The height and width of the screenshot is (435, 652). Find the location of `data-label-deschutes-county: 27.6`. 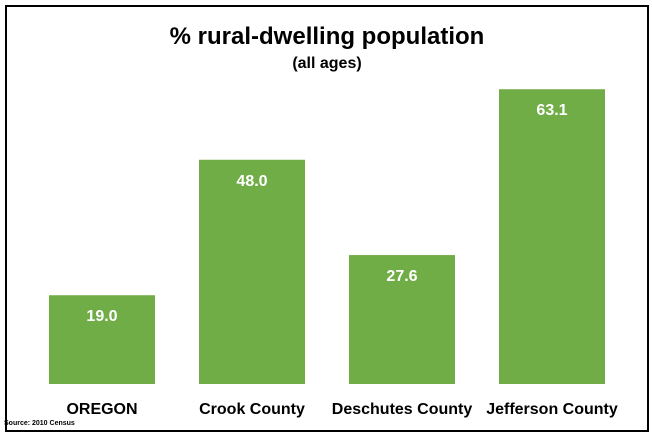

data-label-deschutes-county: 27.6 is located at coordinates (401, 276).